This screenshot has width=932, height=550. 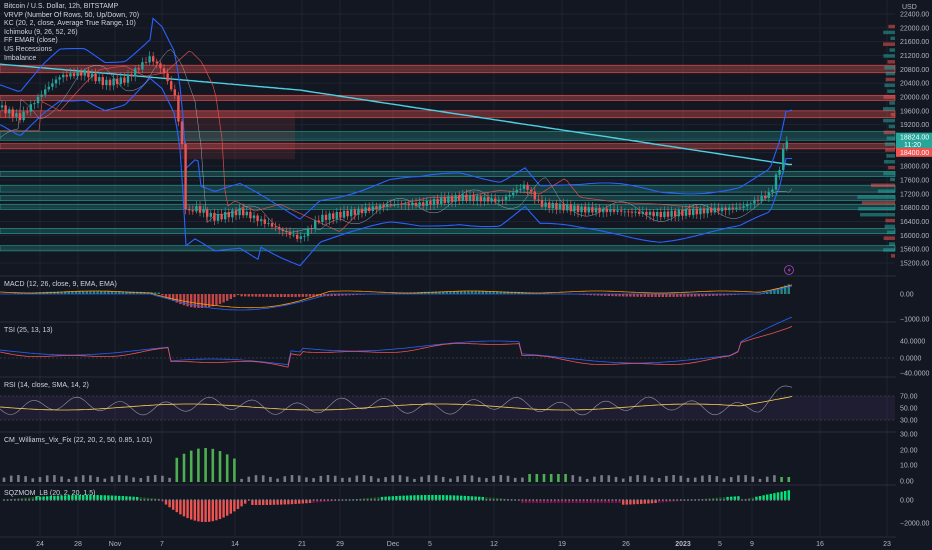 What do you see at coordinates (914, 15) in the screenshot?
I see `price-tick: 22400.00` at bounding box center [914, 15].